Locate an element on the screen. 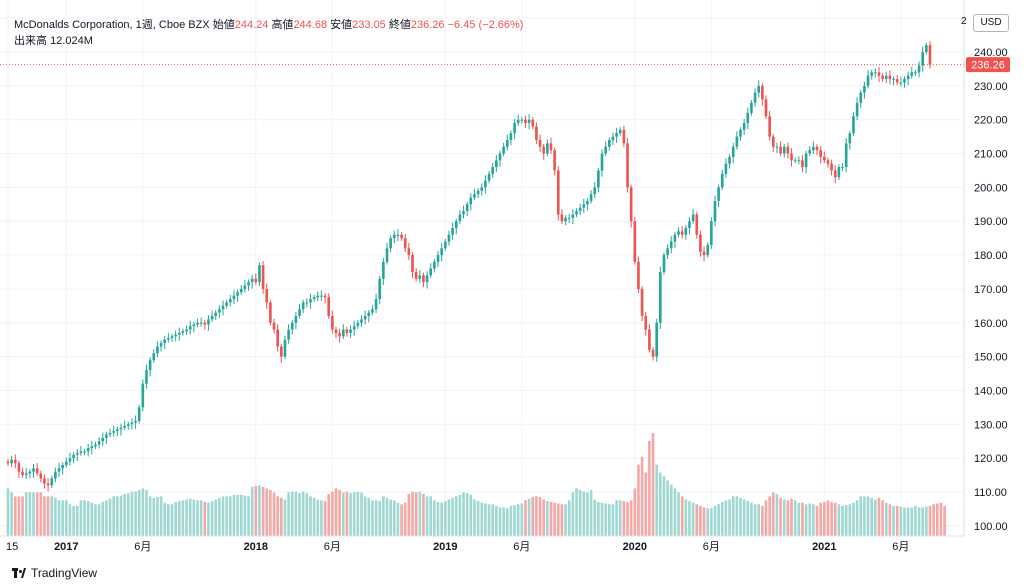  tradingview-brand: TradingView is located at coordinates (54, 573).